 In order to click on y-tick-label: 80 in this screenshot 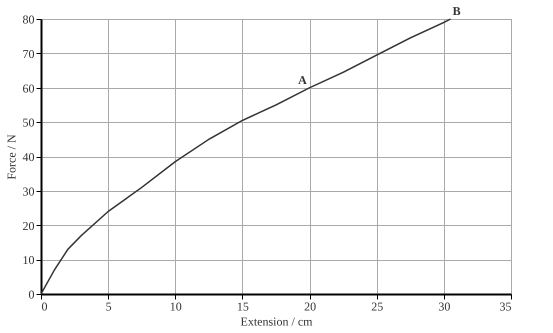, I will do `click(28, 19)`.